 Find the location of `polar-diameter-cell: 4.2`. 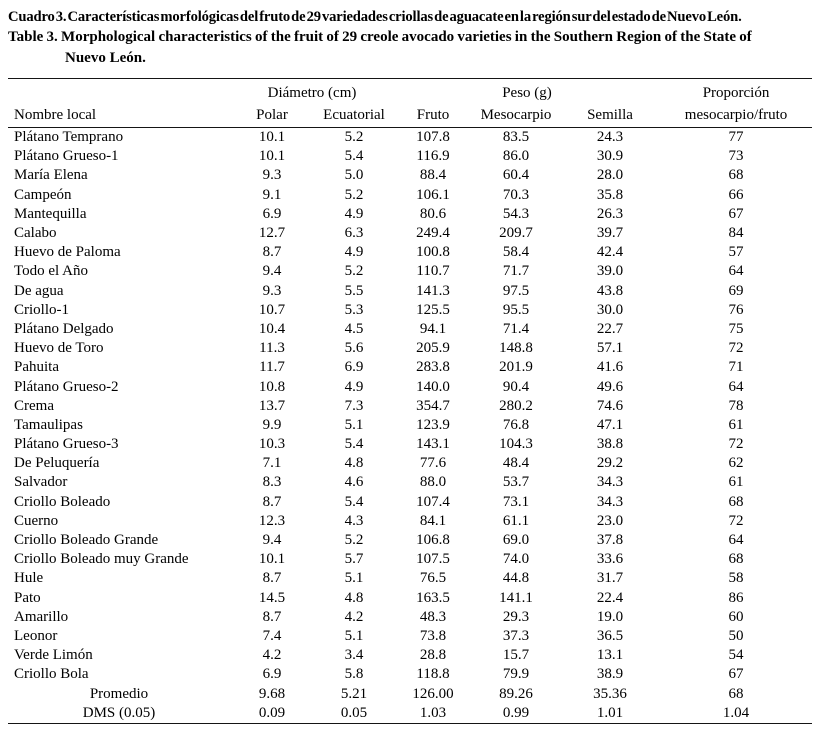

polar-diameter-cell: 4.2 is located at coordinates (272, 655).